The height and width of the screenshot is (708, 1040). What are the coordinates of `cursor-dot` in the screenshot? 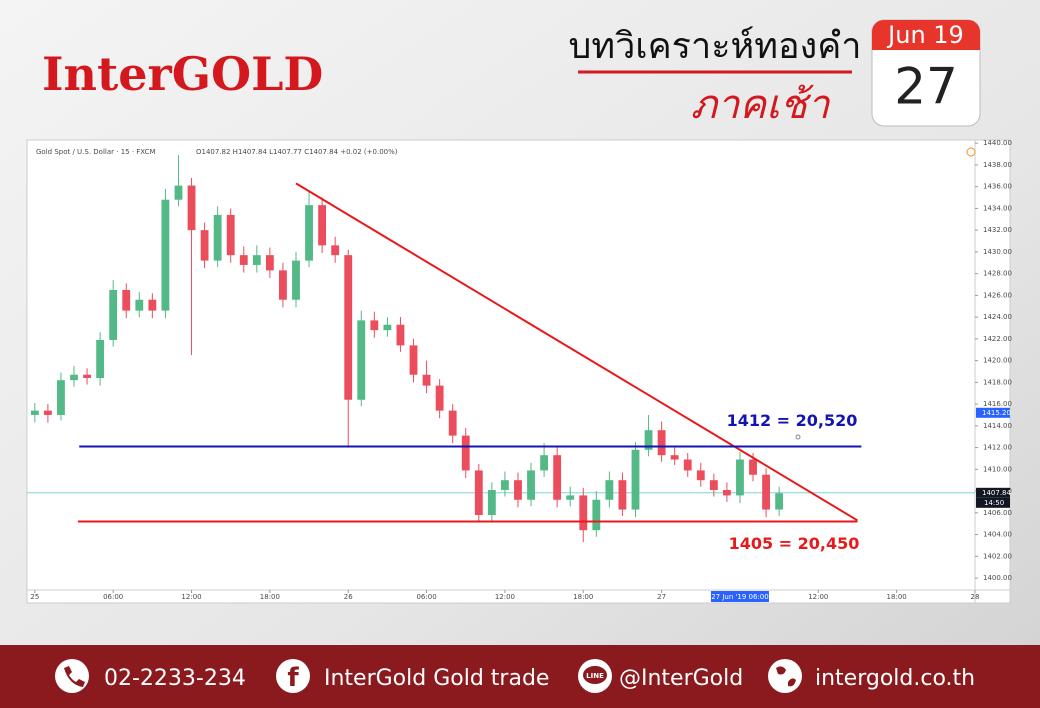 It's located at (798, 437).